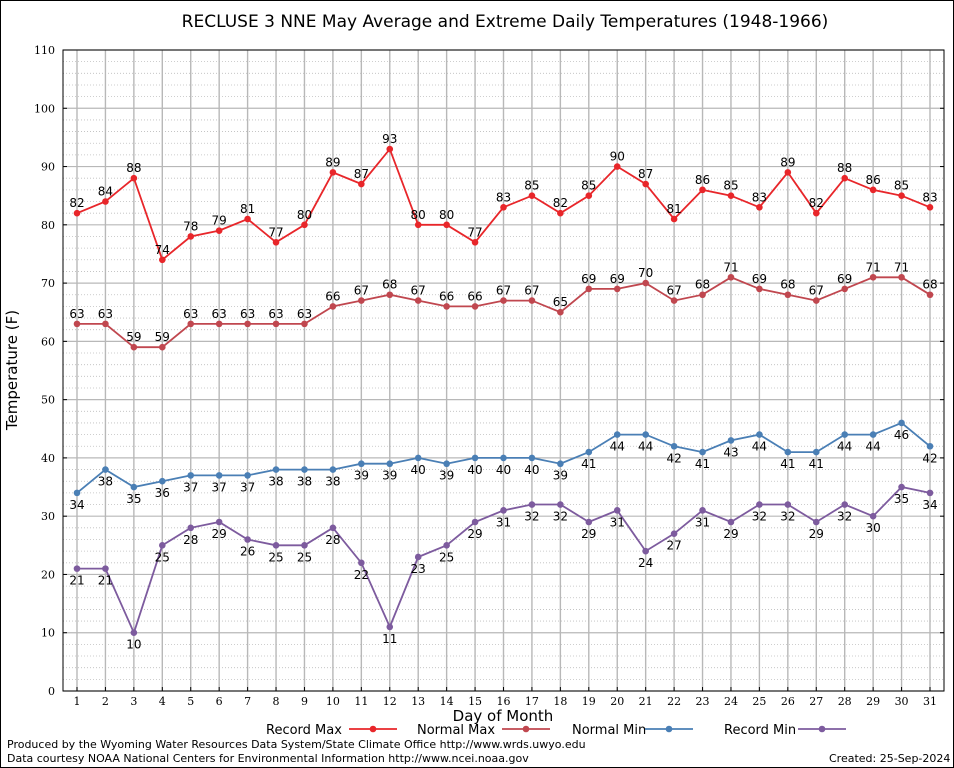 This screenshot has width=954, height=768. Describe the element at coordinates (788, 701) in the screenshot. I see `x-tick-label: 26` at that location.